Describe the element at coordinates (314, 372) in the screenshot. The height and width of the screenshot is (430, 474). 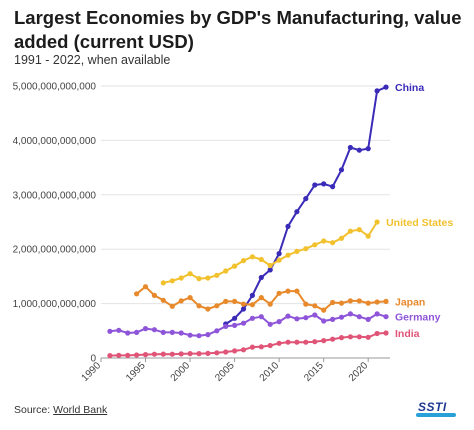
I see `x-tick-label: 2015` at that location.